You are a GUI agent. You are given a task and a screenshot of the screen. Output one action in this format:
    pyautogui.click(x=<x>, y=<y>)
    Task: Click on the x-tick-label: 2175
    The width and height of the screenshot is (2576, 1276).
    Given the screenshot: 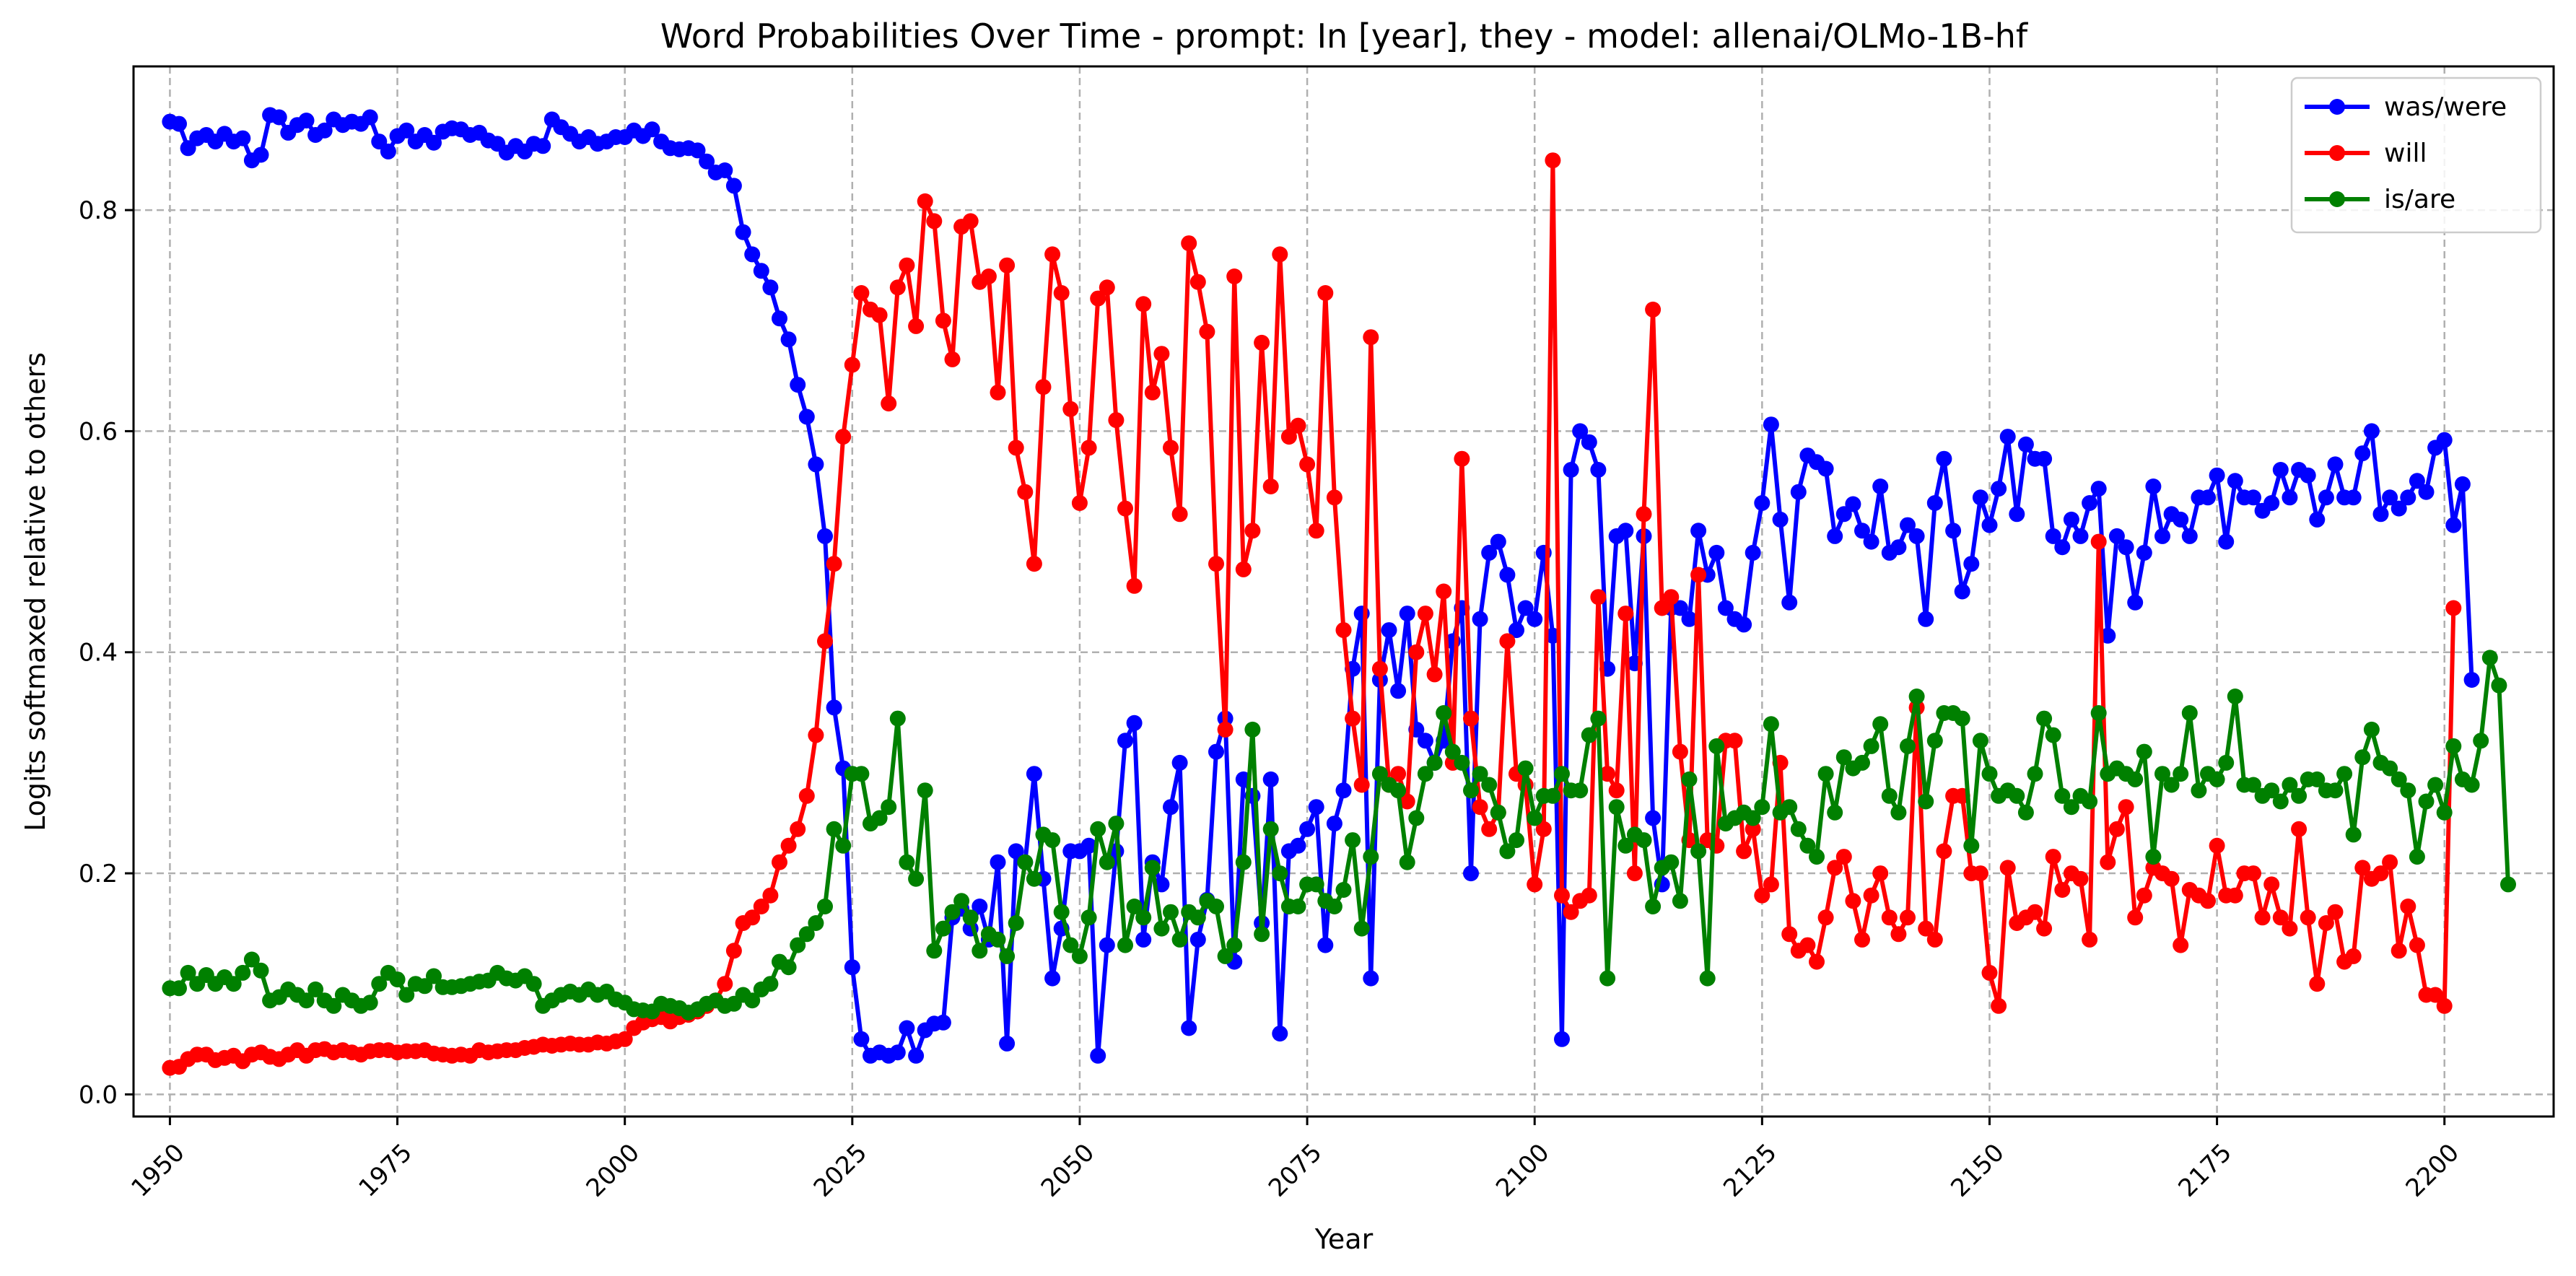 What is the action you would take?
    pyautogui.click(x=2205, y=1170)
    